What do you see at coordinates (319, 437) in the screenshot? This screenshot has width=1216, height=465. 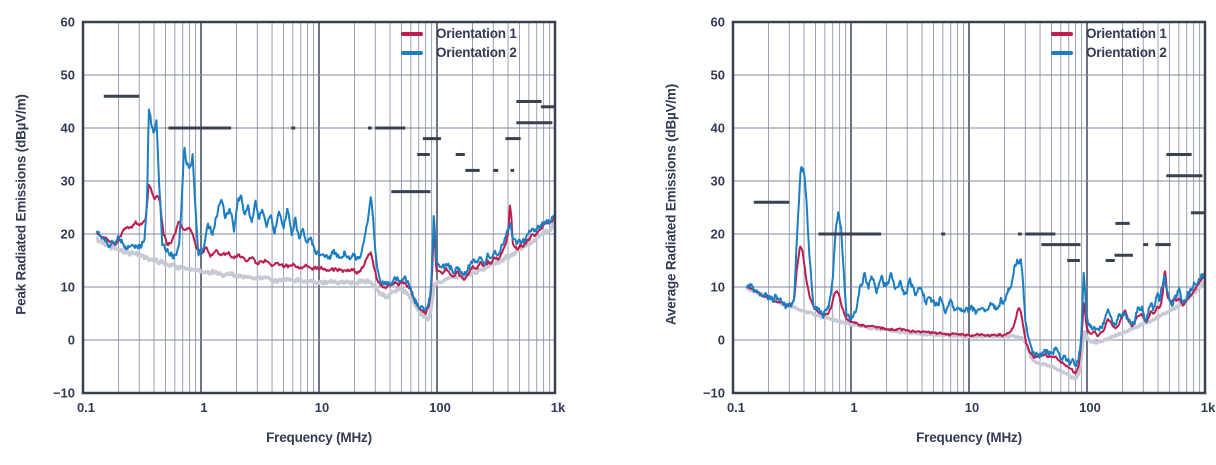 I see `peak-x-axis-title: Frequency (MHz)` at bounding box center [319, 437].